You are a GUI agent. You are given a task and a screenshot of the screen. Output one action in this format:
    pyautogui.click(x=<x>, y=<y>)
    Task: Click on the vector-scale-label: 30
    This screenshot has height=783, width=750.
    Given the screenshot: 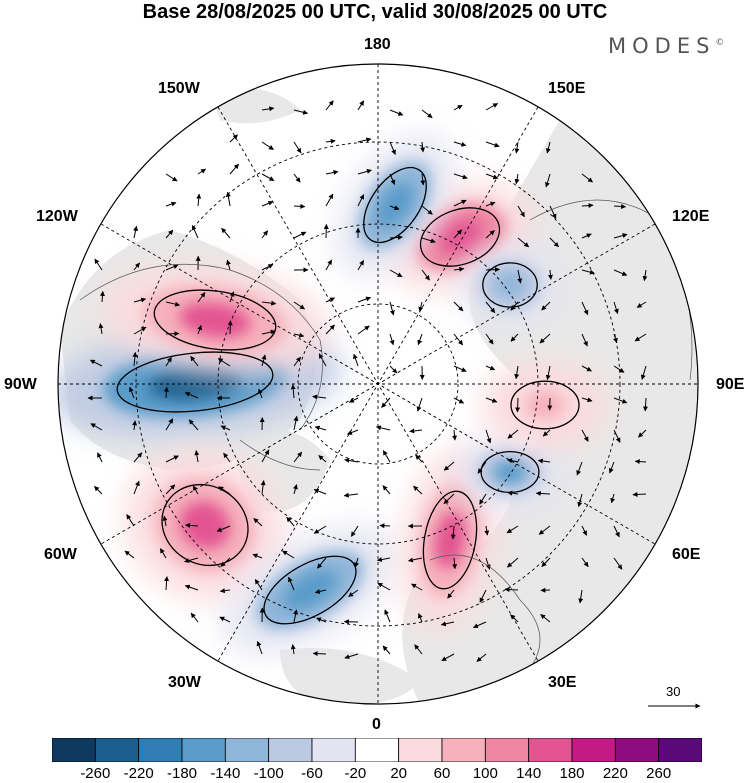 What is the action you would take?
    pyautogui.click(x=673, y=691)
    